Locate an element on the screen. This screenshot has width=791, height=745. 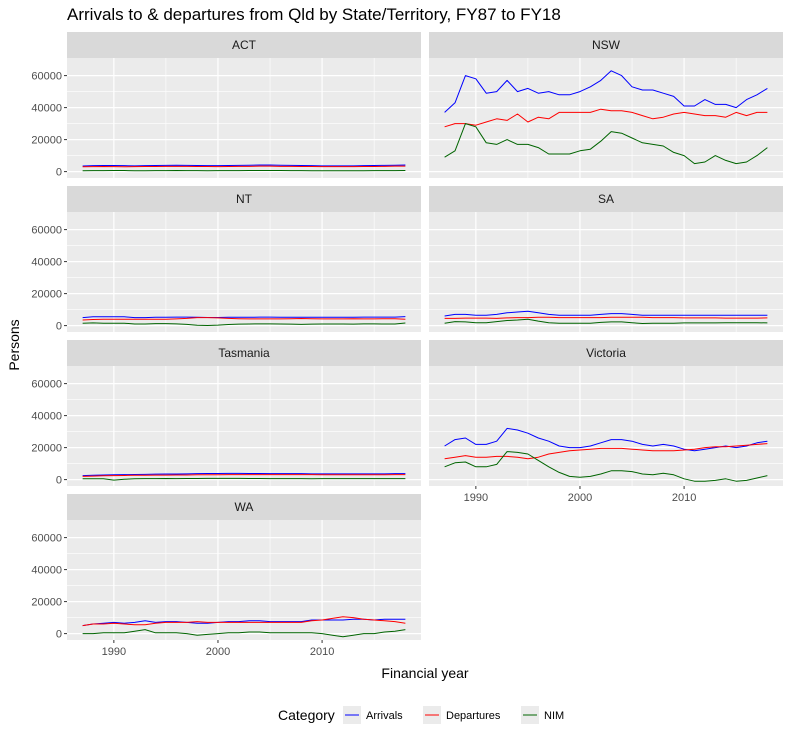
panel-strip-label-act: ACT is located at coordinates (244, 45).